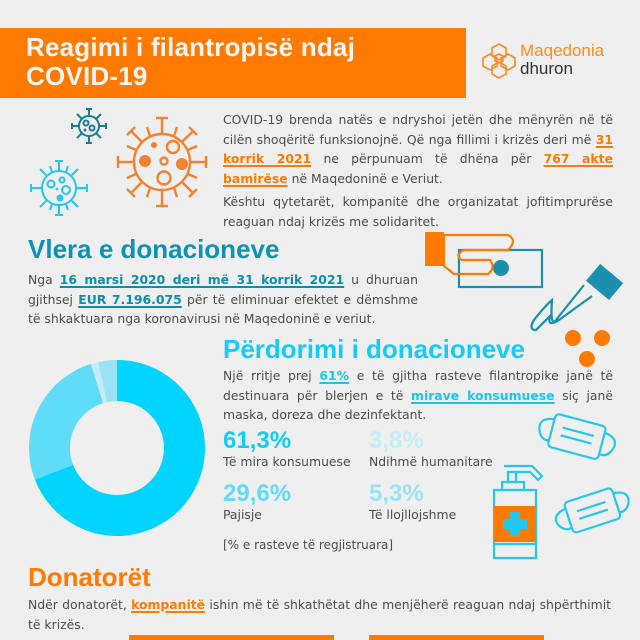 The width and height of the screenshot is (640, 640). I want to click on title-line-1: Reagimi i filantropisë ndaj, so click(191, 47).